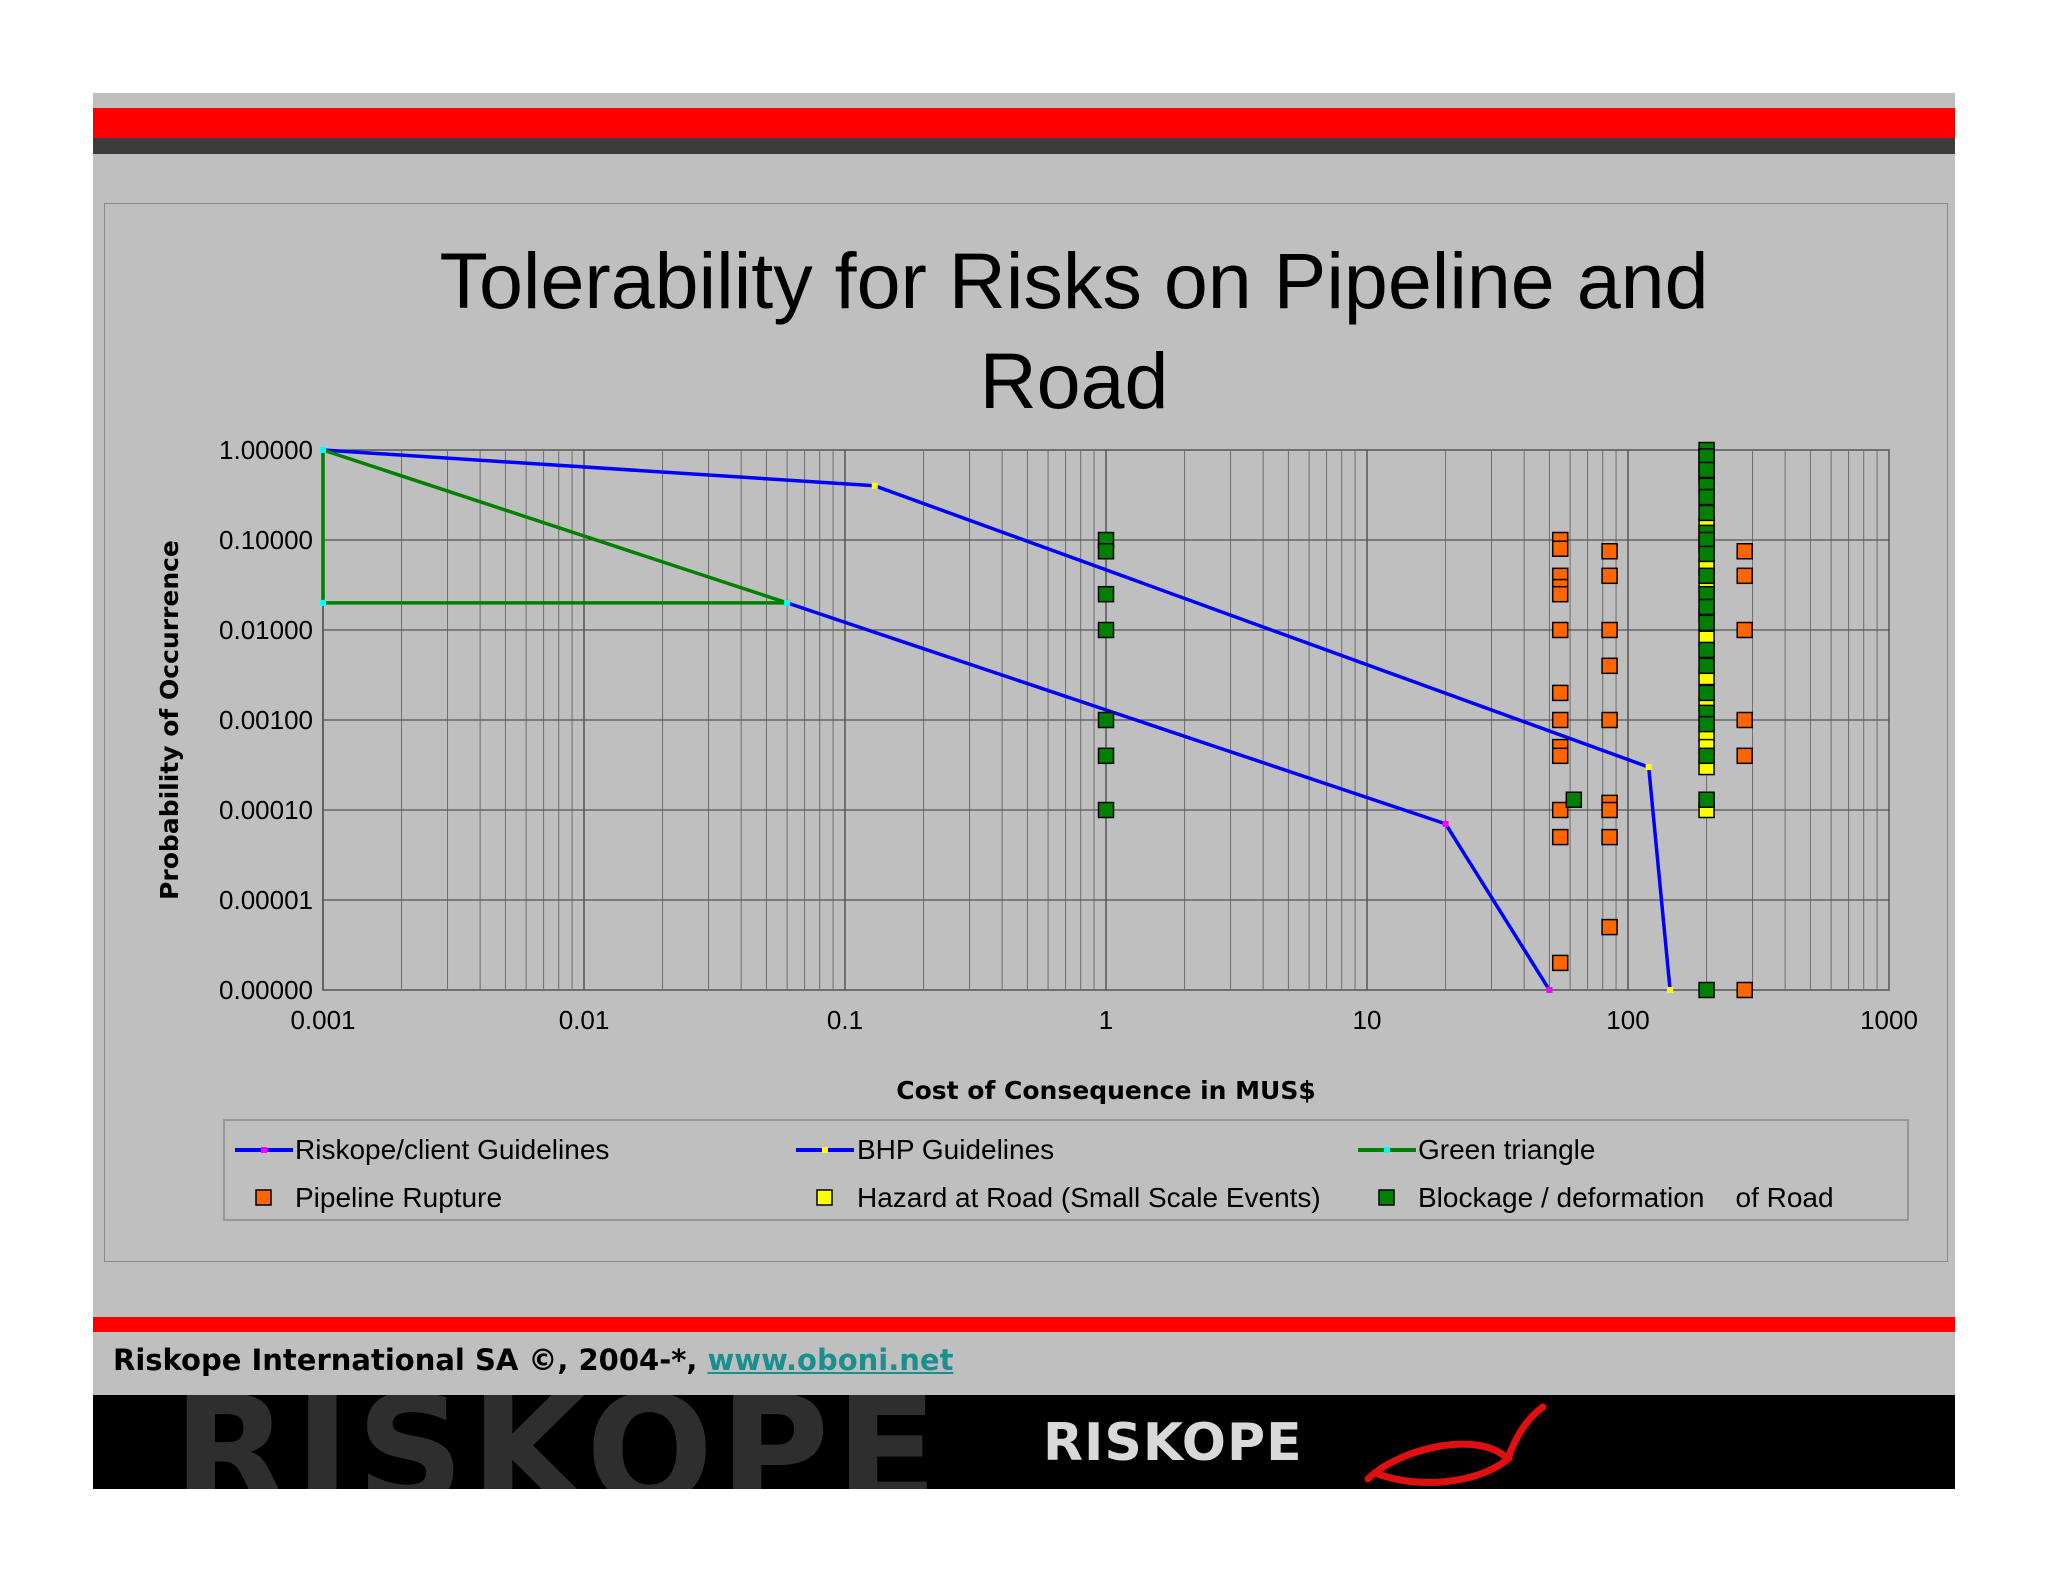 The width and height of the screenshot is (2048, 1582). I want to click on x-axis-title: Cost of Consequence in MUS$, so click(1106, 1090).